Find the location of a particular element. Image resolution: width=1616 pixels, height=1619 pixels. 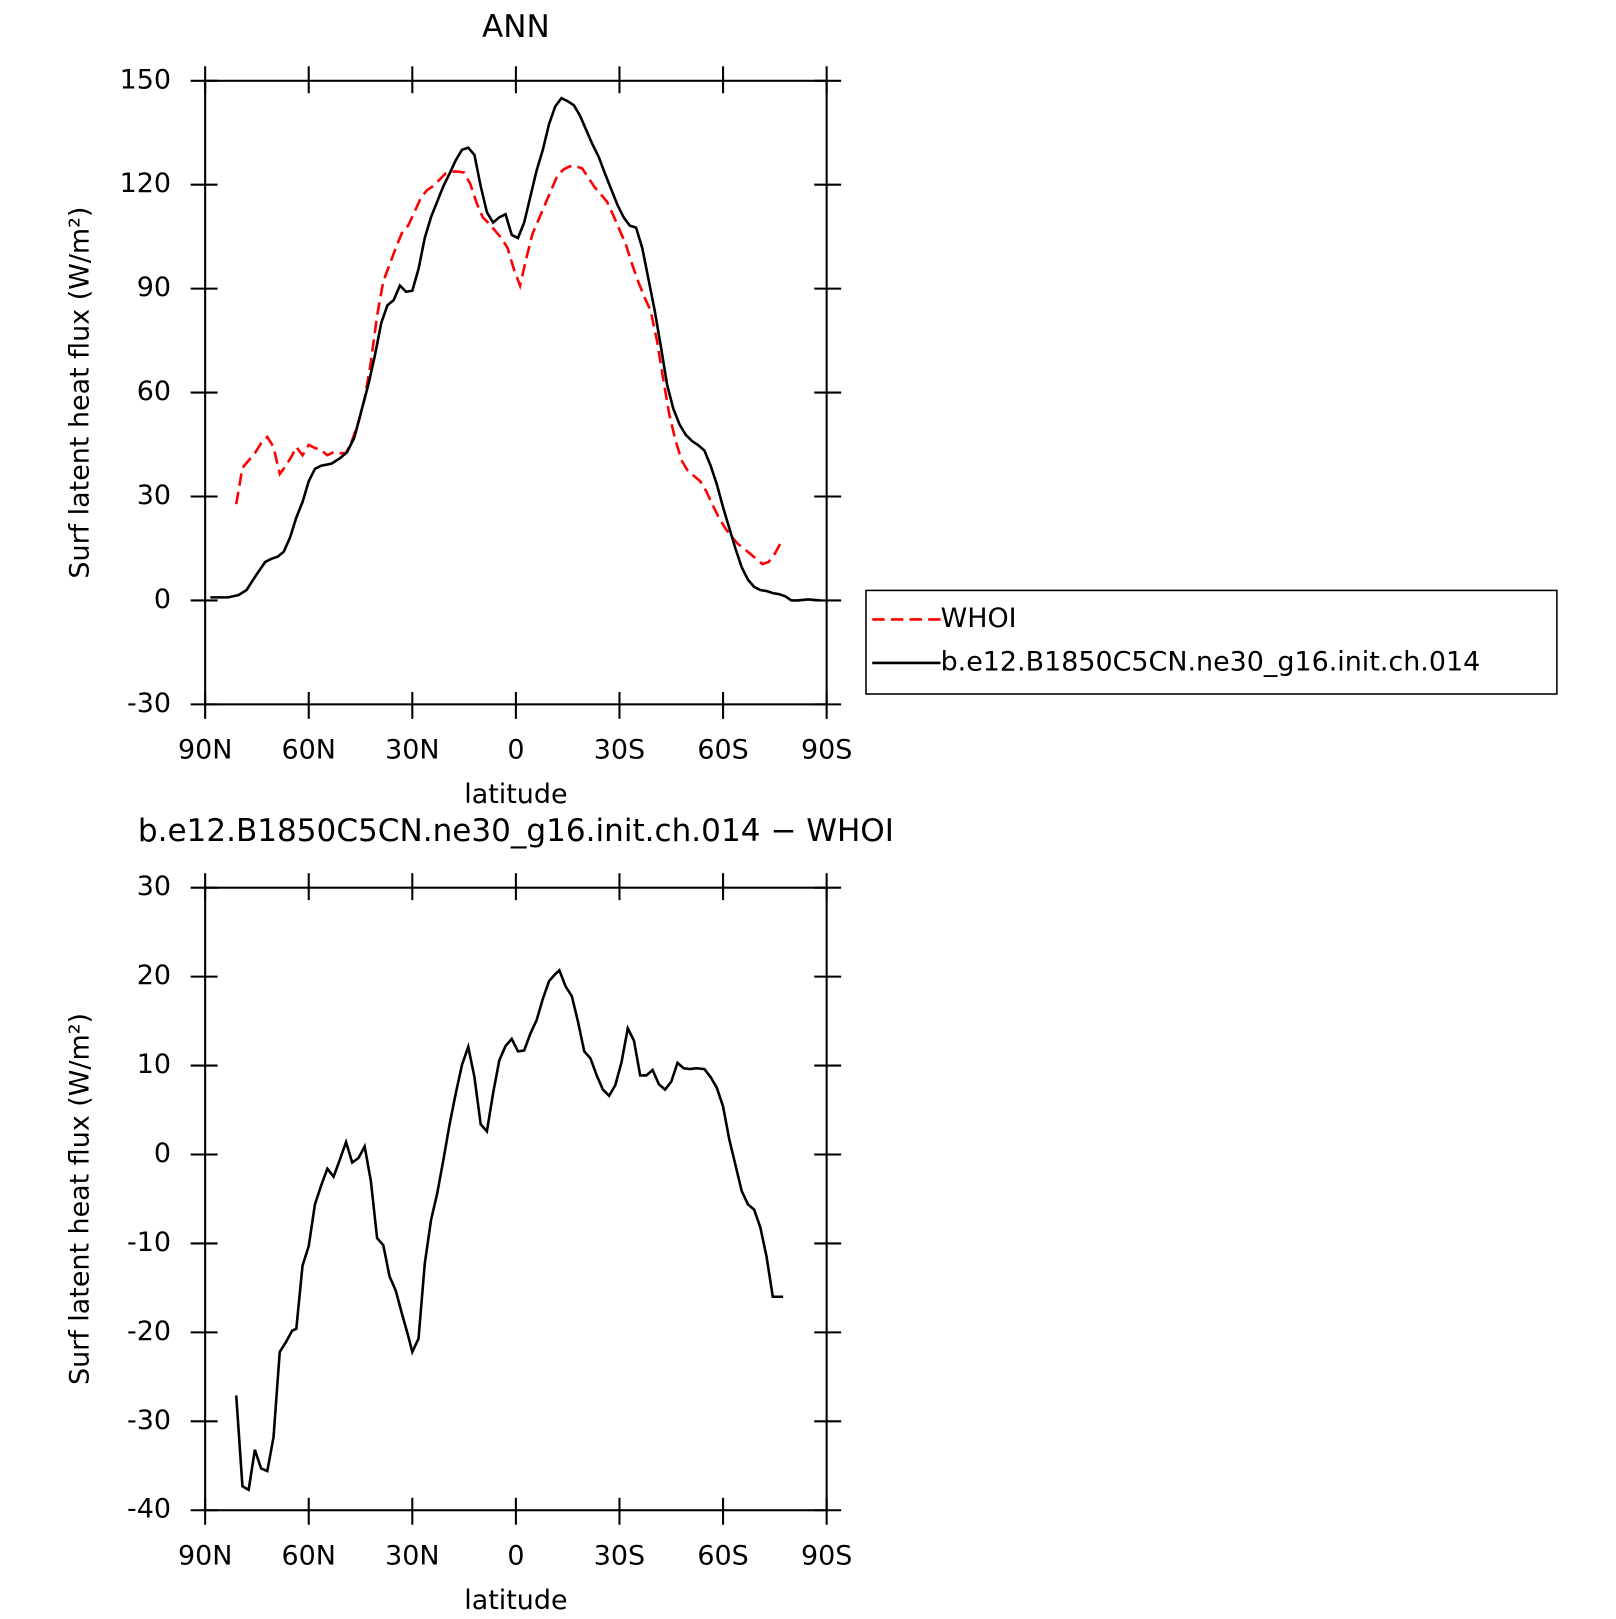

y-tick-label: 90 is located at coordinates (154, 287).